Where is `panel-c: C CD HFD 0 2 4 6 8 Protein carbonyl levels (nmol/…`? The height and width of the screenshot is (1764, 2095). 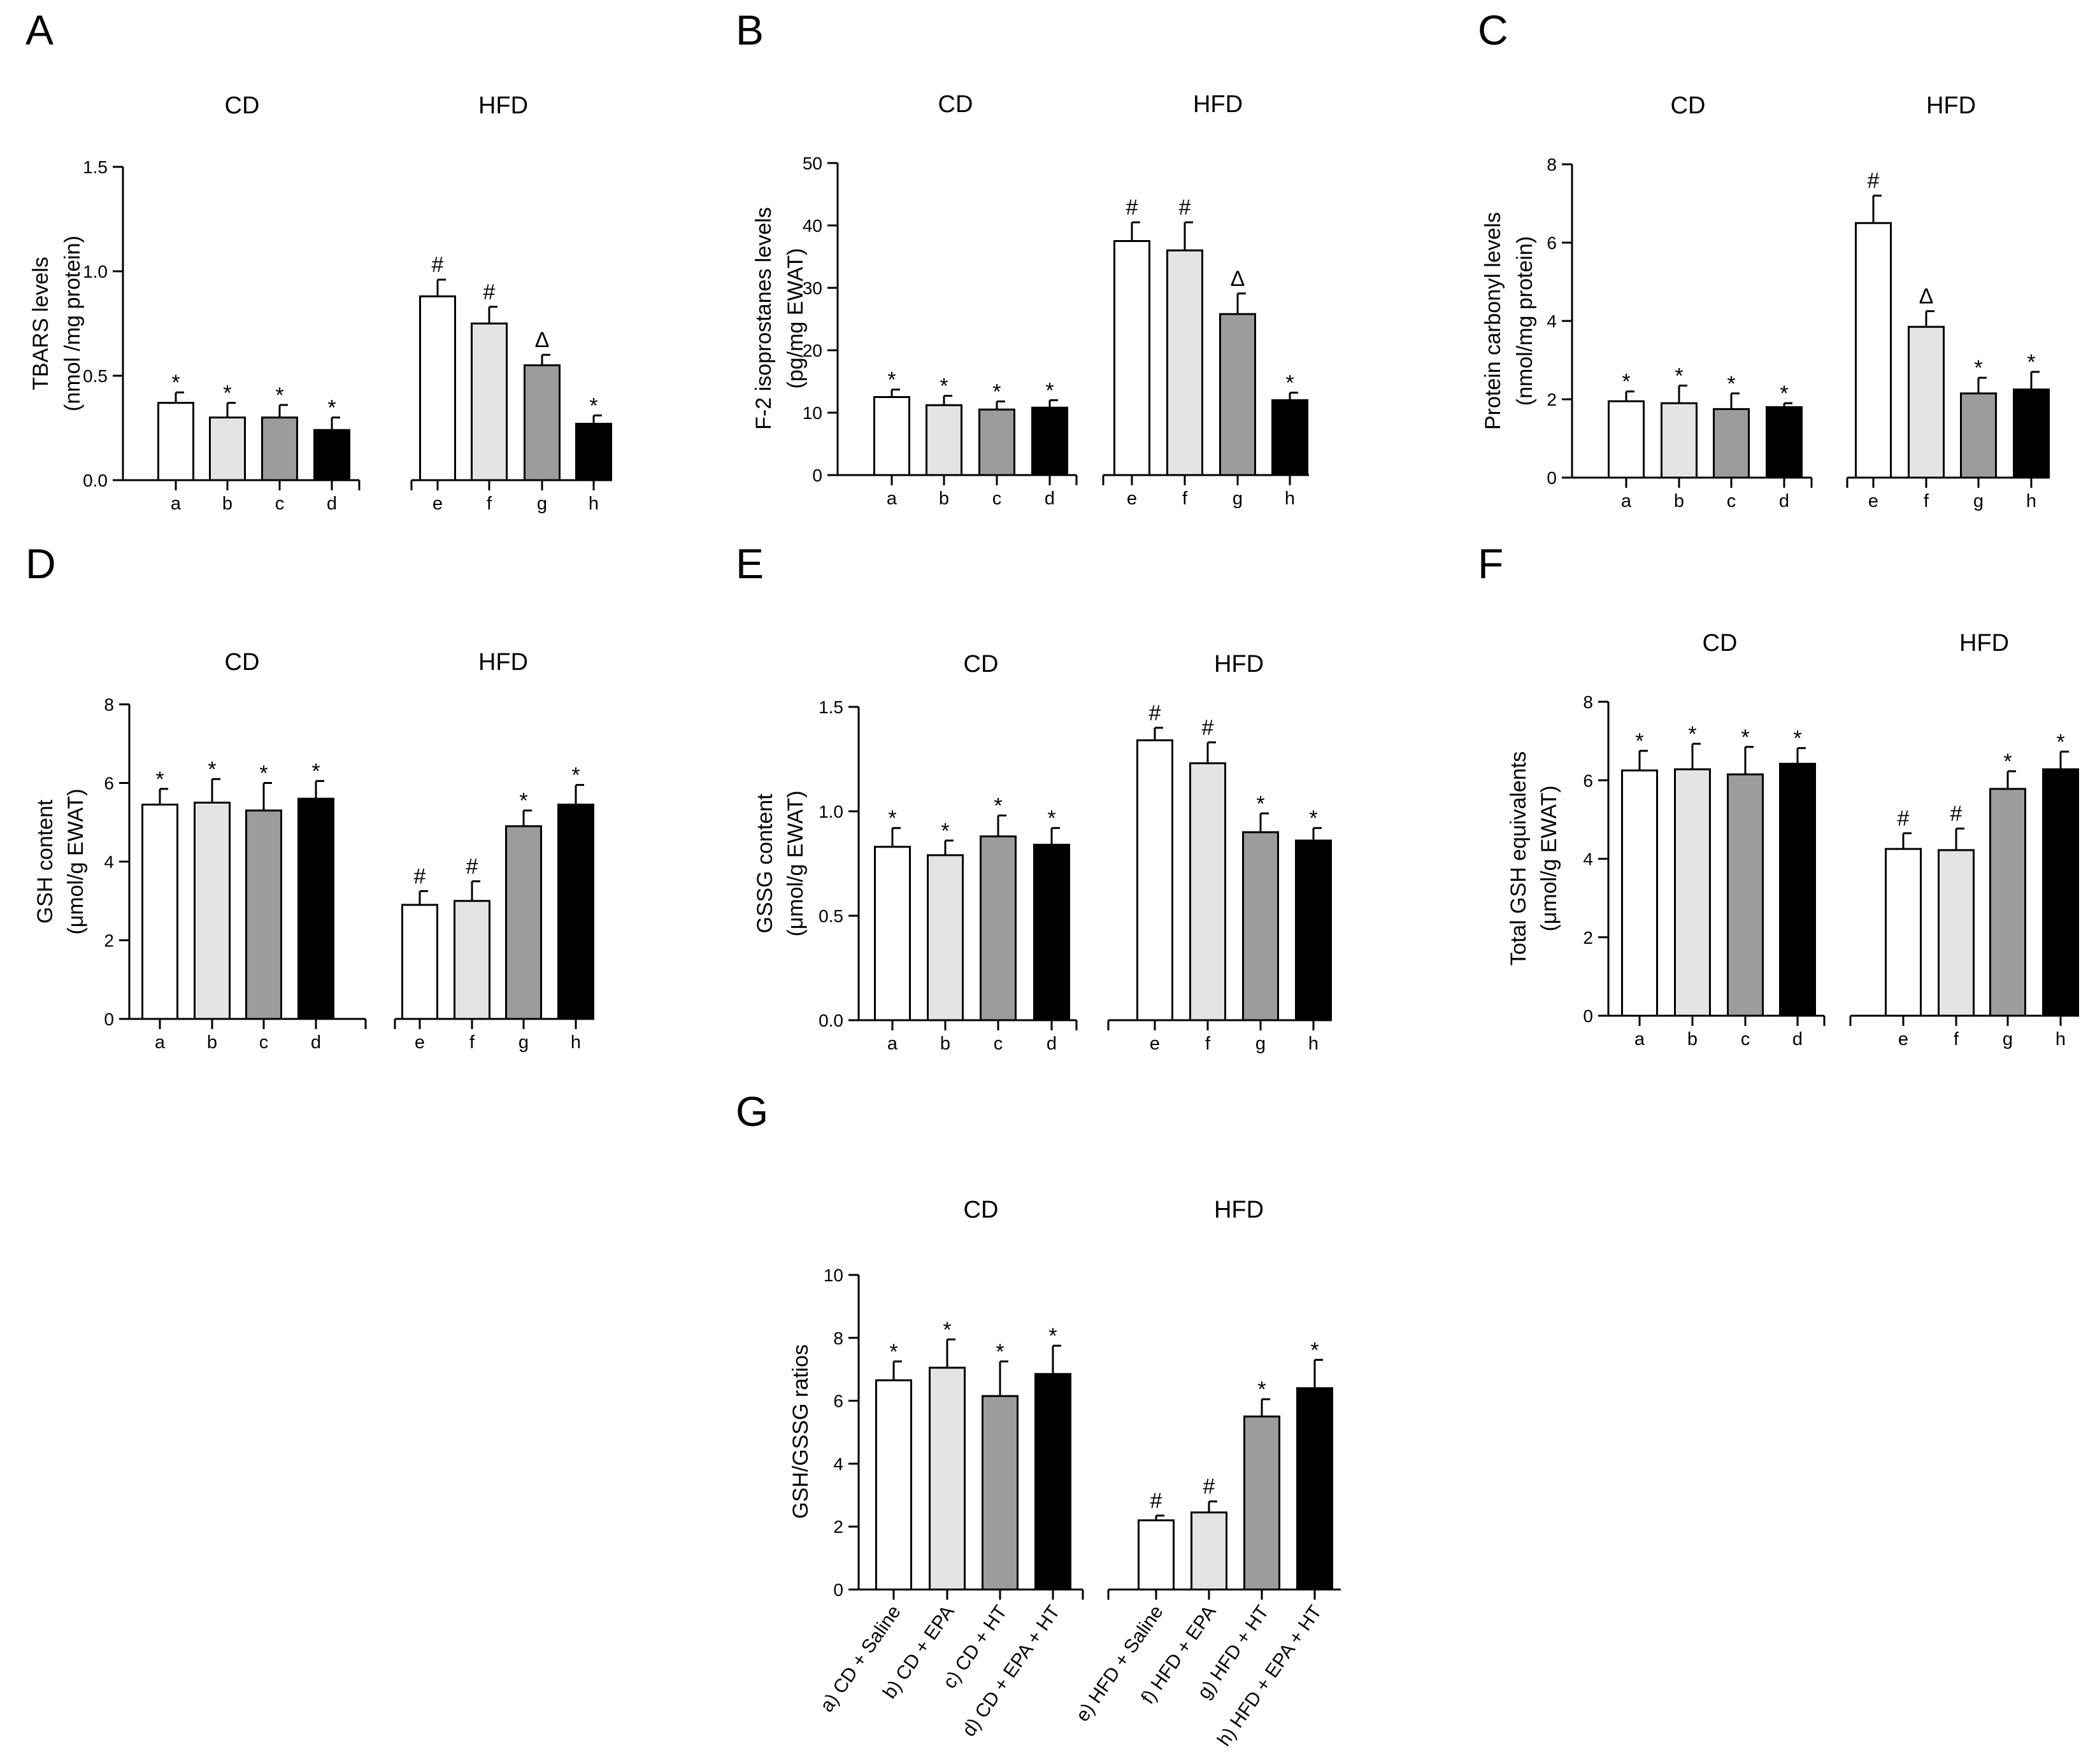 panel-c: C CD HFD 0 2 4 6 8 Protein carbonyl levels (nmol/… is located at coordinates (1764, 258).